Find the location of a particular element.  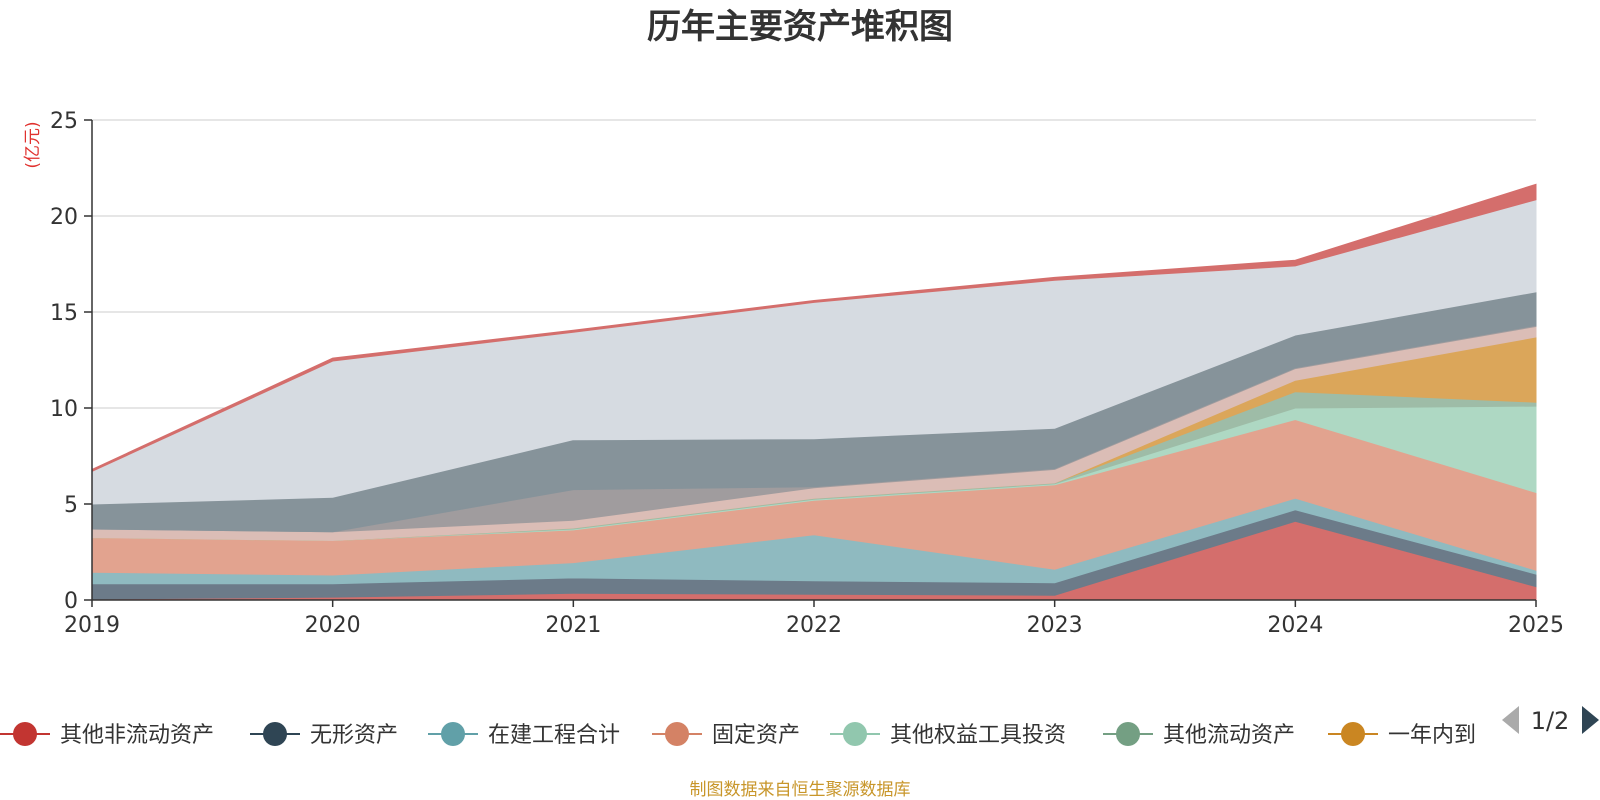

x-tick-label-6: 2025 is located at coordinates (1536, 625).